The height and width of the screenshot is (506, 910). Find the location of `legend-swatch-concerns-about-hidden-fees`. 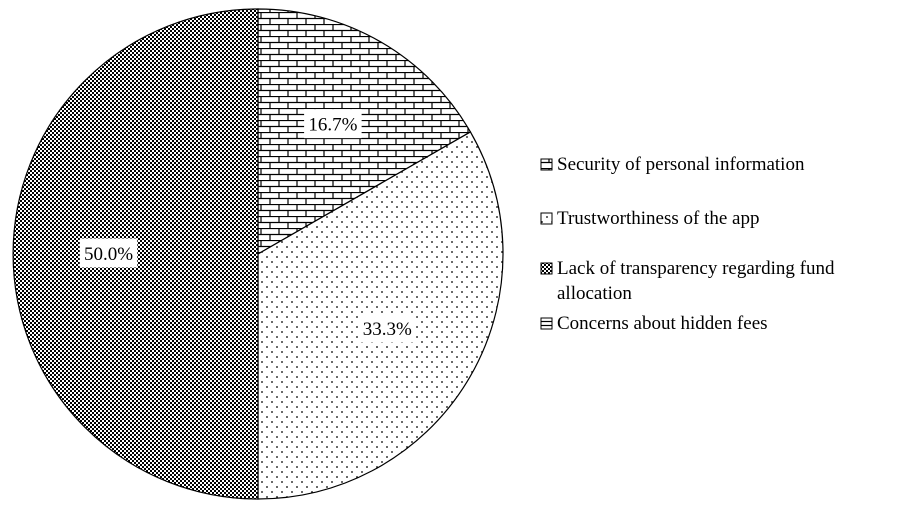

legend-swatch-concerns-about-hidden-fees is located at coordinates (546, 323).